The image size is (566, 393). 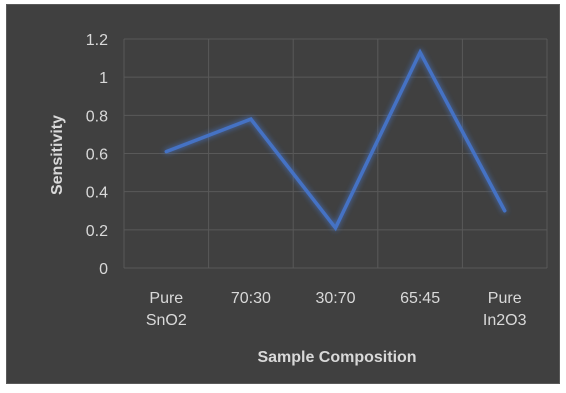 I want to click on y-tick-label: 1.2, so click(x=97, y=40).